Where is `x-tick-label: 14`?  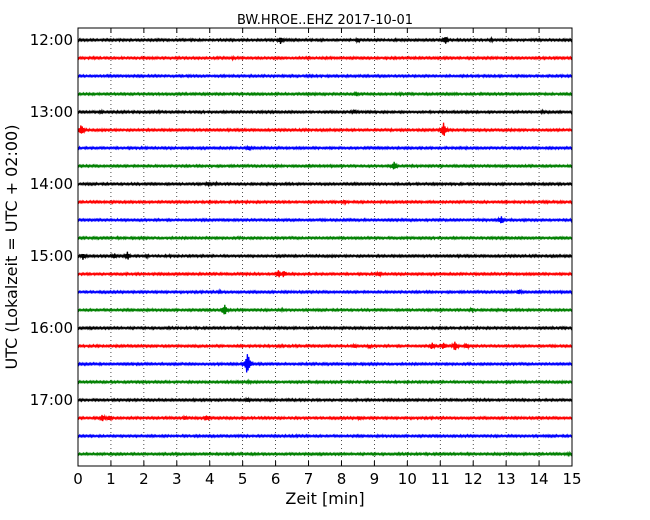
x-tick-label: 14 is located at coordinates (539, 479).